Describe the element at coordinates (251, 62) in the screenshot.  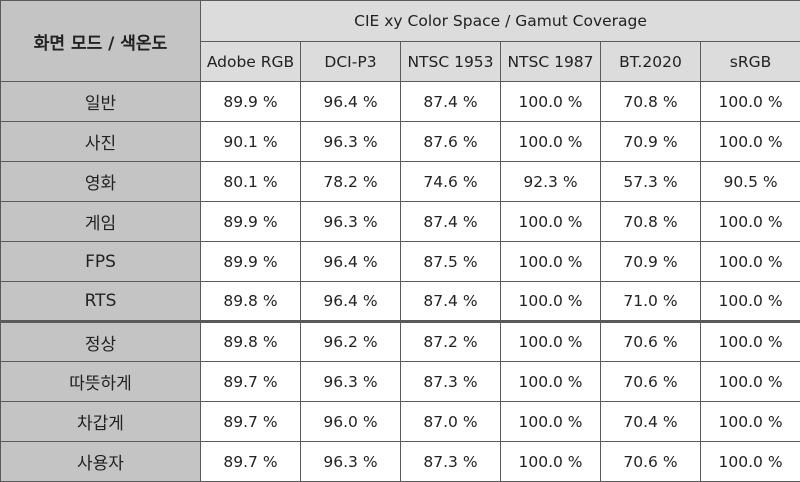
I see `column-header-adobe-rgb: Adobe RGB` at that location.